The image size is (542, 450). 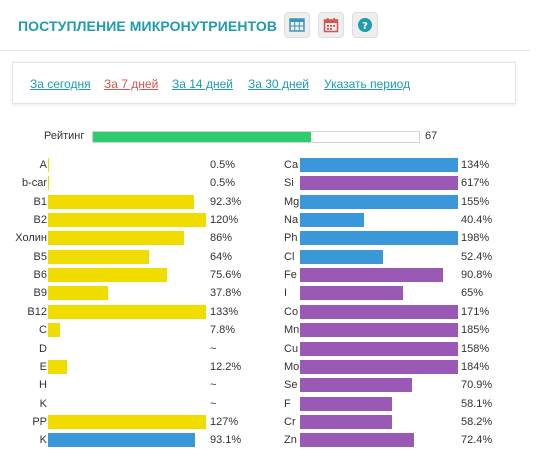 What do you see at coordinates (226, 293) in the screenshot?
I see `nutrient-value: 37.8%` at bounding box center [226, 293].